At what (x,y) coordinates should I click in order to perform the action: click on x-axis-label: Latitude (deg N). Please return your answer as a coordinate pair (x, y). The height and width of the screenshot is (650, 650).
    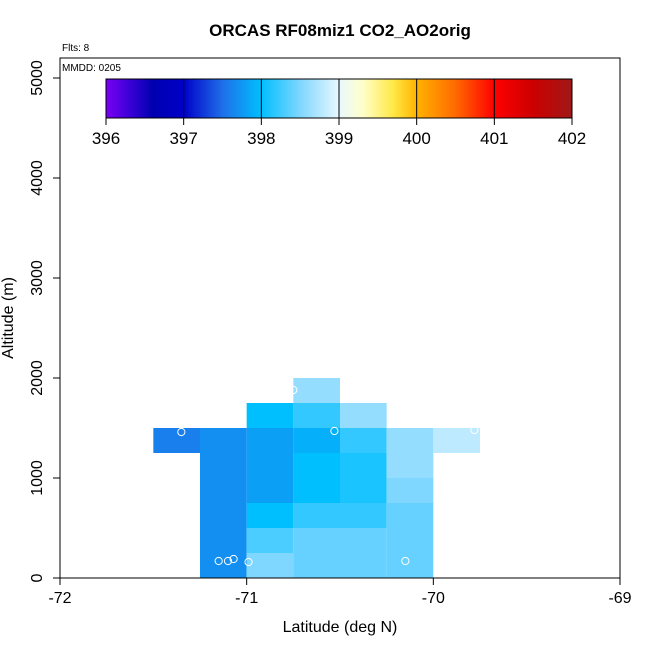
    Looking at the image, I should click on (340, 627).